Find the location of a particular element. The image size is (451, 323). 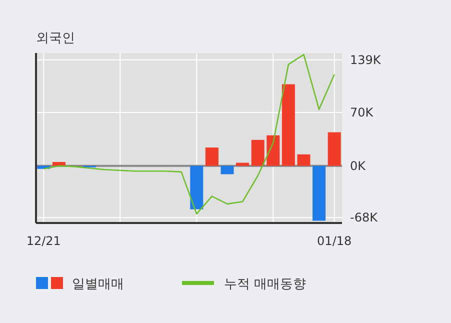

y-tick-label: -68K is located at coordinates (364, 217).